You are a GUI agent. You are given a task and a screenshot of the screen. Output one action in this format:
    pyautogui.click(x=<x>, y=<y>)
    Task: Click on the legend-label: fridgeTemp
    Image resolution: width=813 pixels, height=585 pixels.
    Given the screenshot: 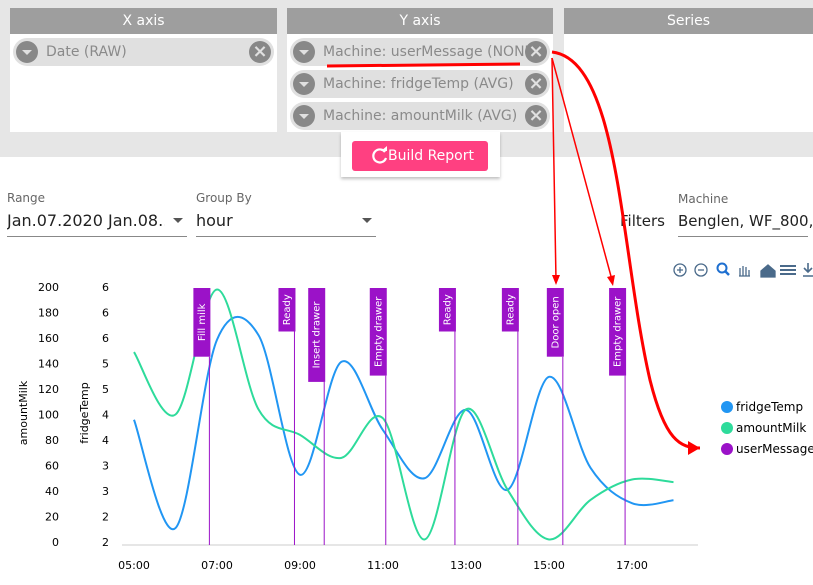 What is the action you would take?
    pyautogui.click(x=769, y=407)
    